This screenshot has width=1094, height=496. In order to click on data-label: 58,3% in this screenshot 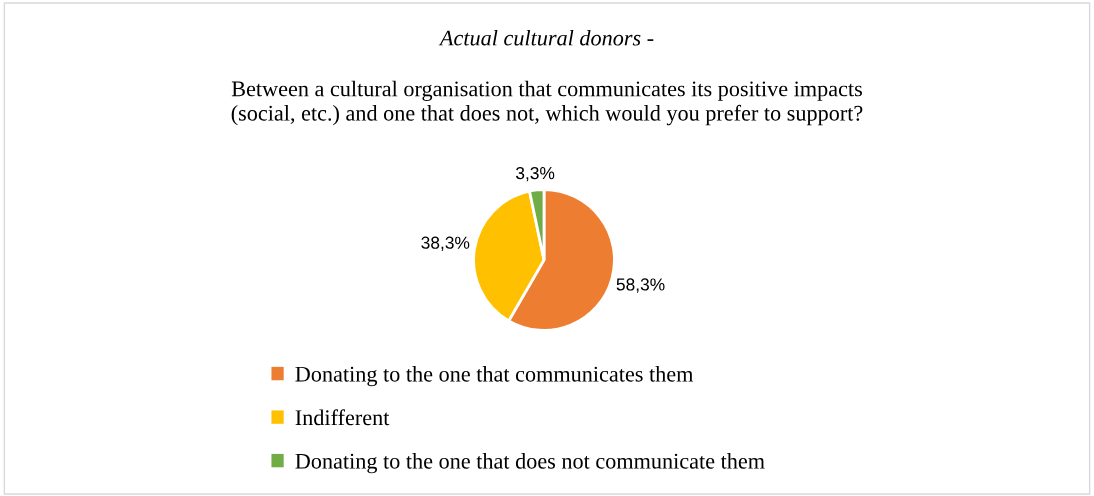, I will do `click(640, 285)`.